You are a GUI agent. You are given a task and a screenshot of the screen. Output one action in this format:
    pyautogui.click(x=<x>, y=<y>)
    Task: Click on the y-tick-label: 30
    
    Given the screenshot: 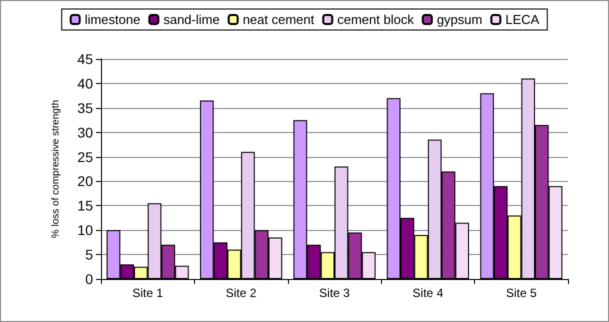 What is the action you would take?
    pyautogui.click(x=85, y=132)
    